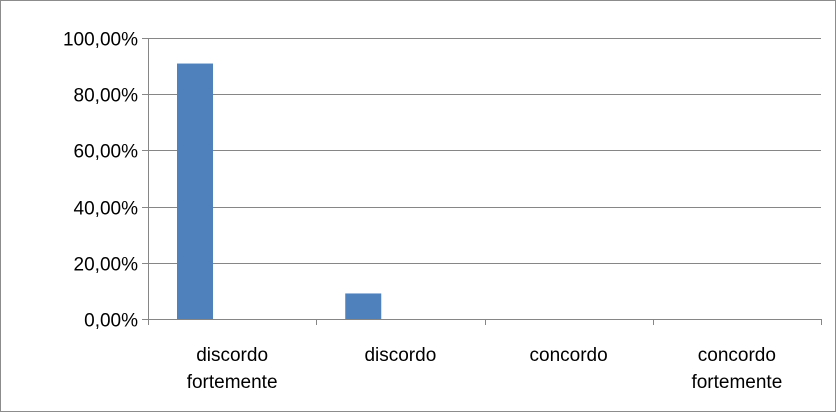 Image resolution: width=836 pixels, height=413 pixels. Describe the element at coordinates (111, 321) in the screenshot. I see `y-tick-label: 0,00%` at that location.